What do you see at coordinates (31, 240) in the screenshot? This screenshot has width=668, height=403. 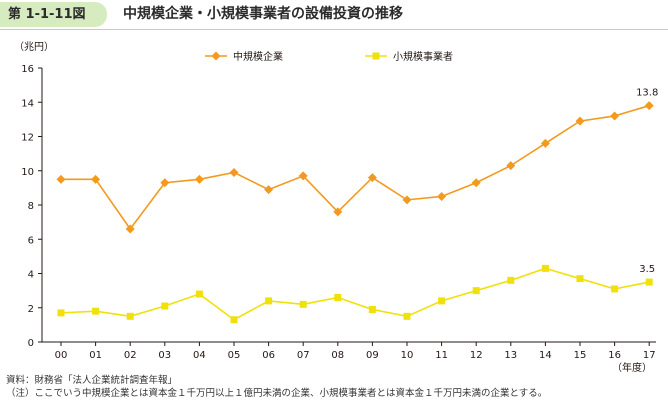 I see `y-tick-label: 6` at bounding box center [31, 240].